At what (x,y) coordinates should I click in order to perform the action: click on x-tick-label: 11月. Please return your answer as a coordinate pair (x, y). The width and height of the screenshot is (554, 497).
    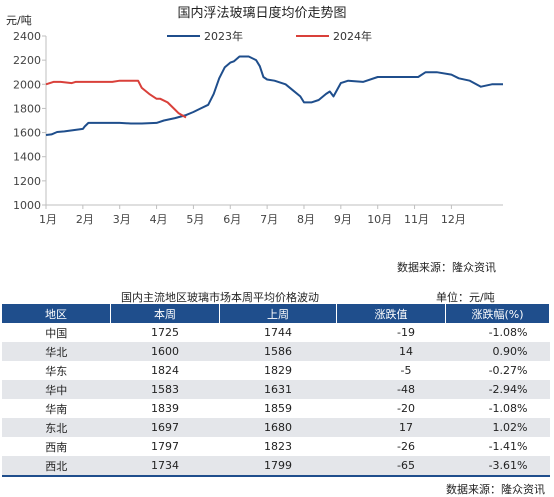
    Looking at the image, I should click on (416, 219).